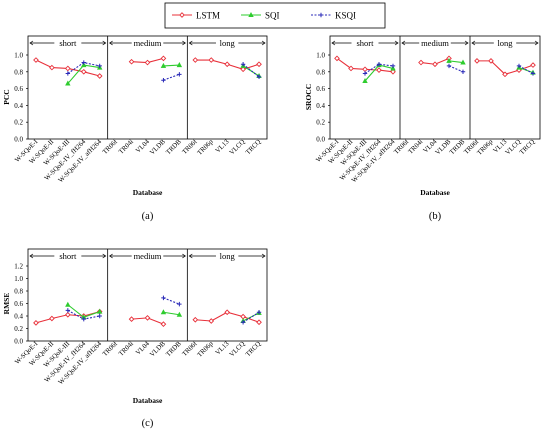  Describe the element at coordinates (435, 216) in the screenshot. I see `panel-label: (b)` at that location.